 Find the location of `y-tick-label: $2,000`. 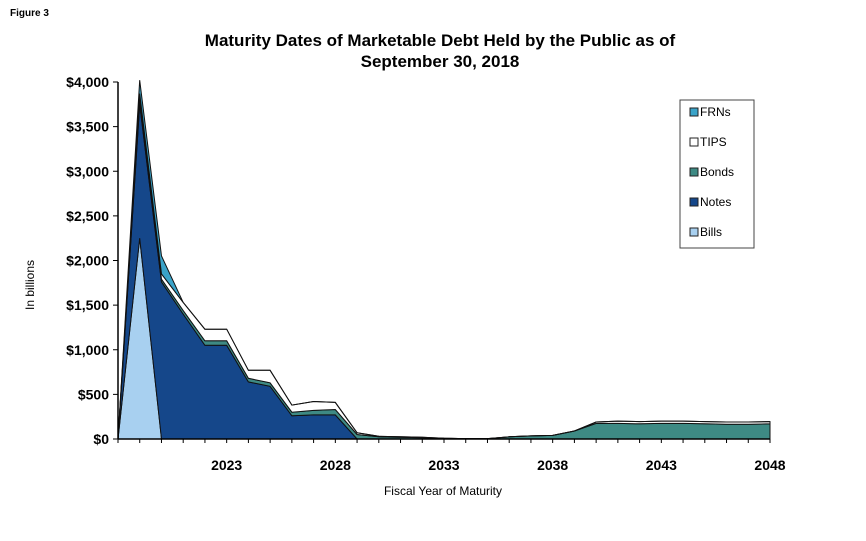

y-tick-label: $2,000 is located at coordinates (87, 261).